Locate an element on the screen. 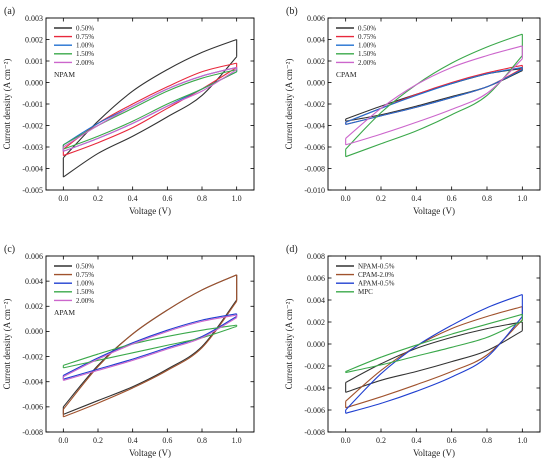 Image resolution: width=550 pixels, height=467 pixels. series-line-c-4-upper is located at coordinates (150, 346).